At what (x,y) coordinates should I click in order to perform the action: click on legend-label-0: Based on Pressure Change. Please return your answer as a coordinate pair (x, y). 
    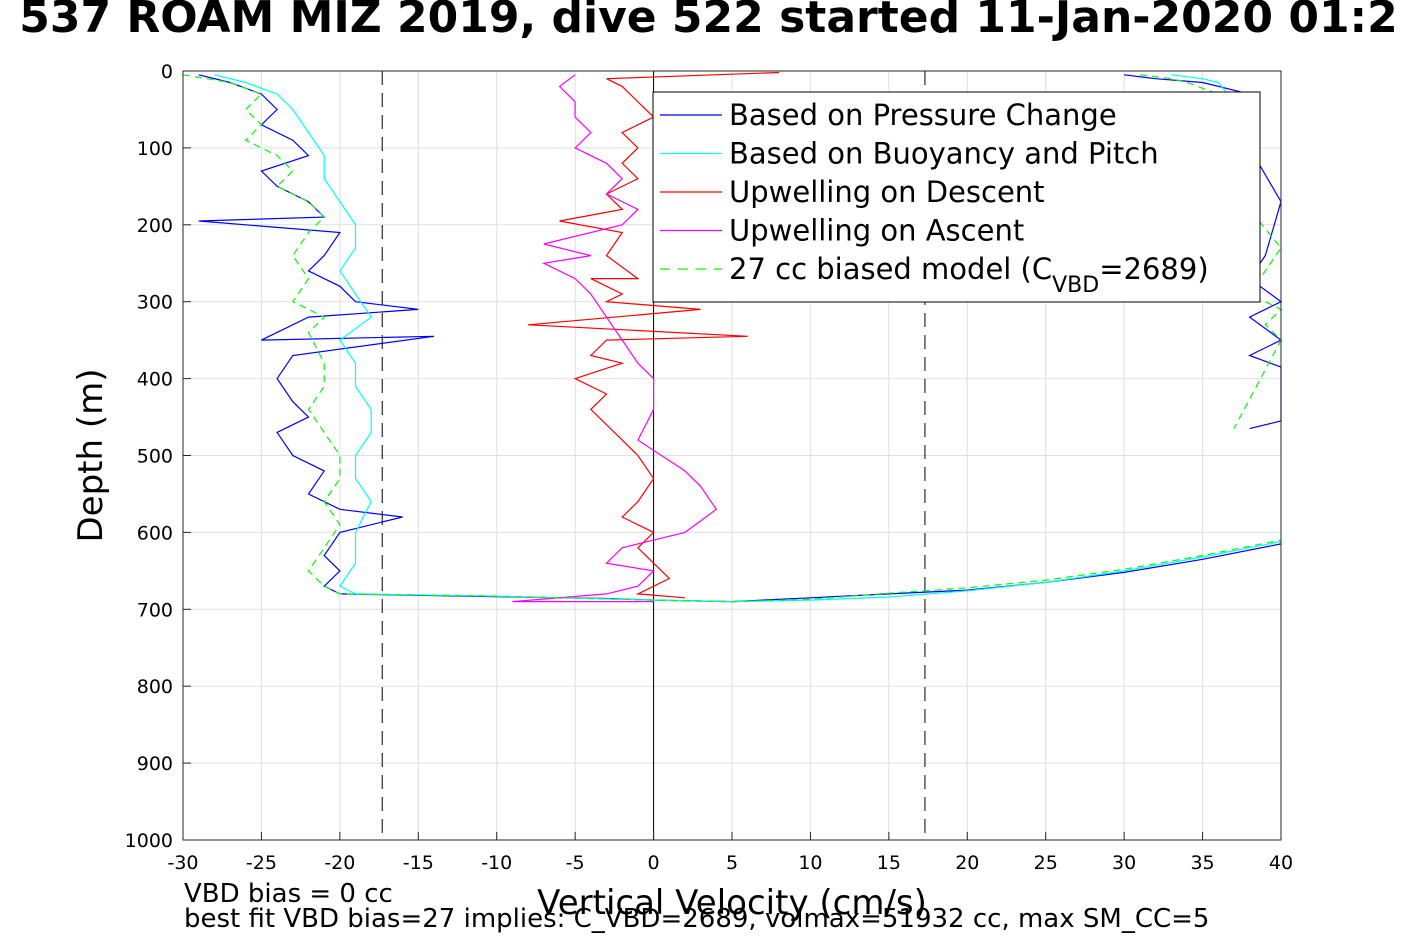
    Looking at the image, I should click on (923, 115).